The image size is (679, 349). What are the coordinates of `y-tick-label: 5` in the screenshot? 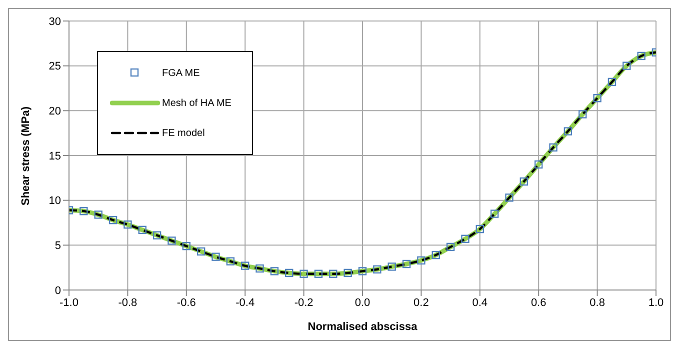 It's located at (57, 246).